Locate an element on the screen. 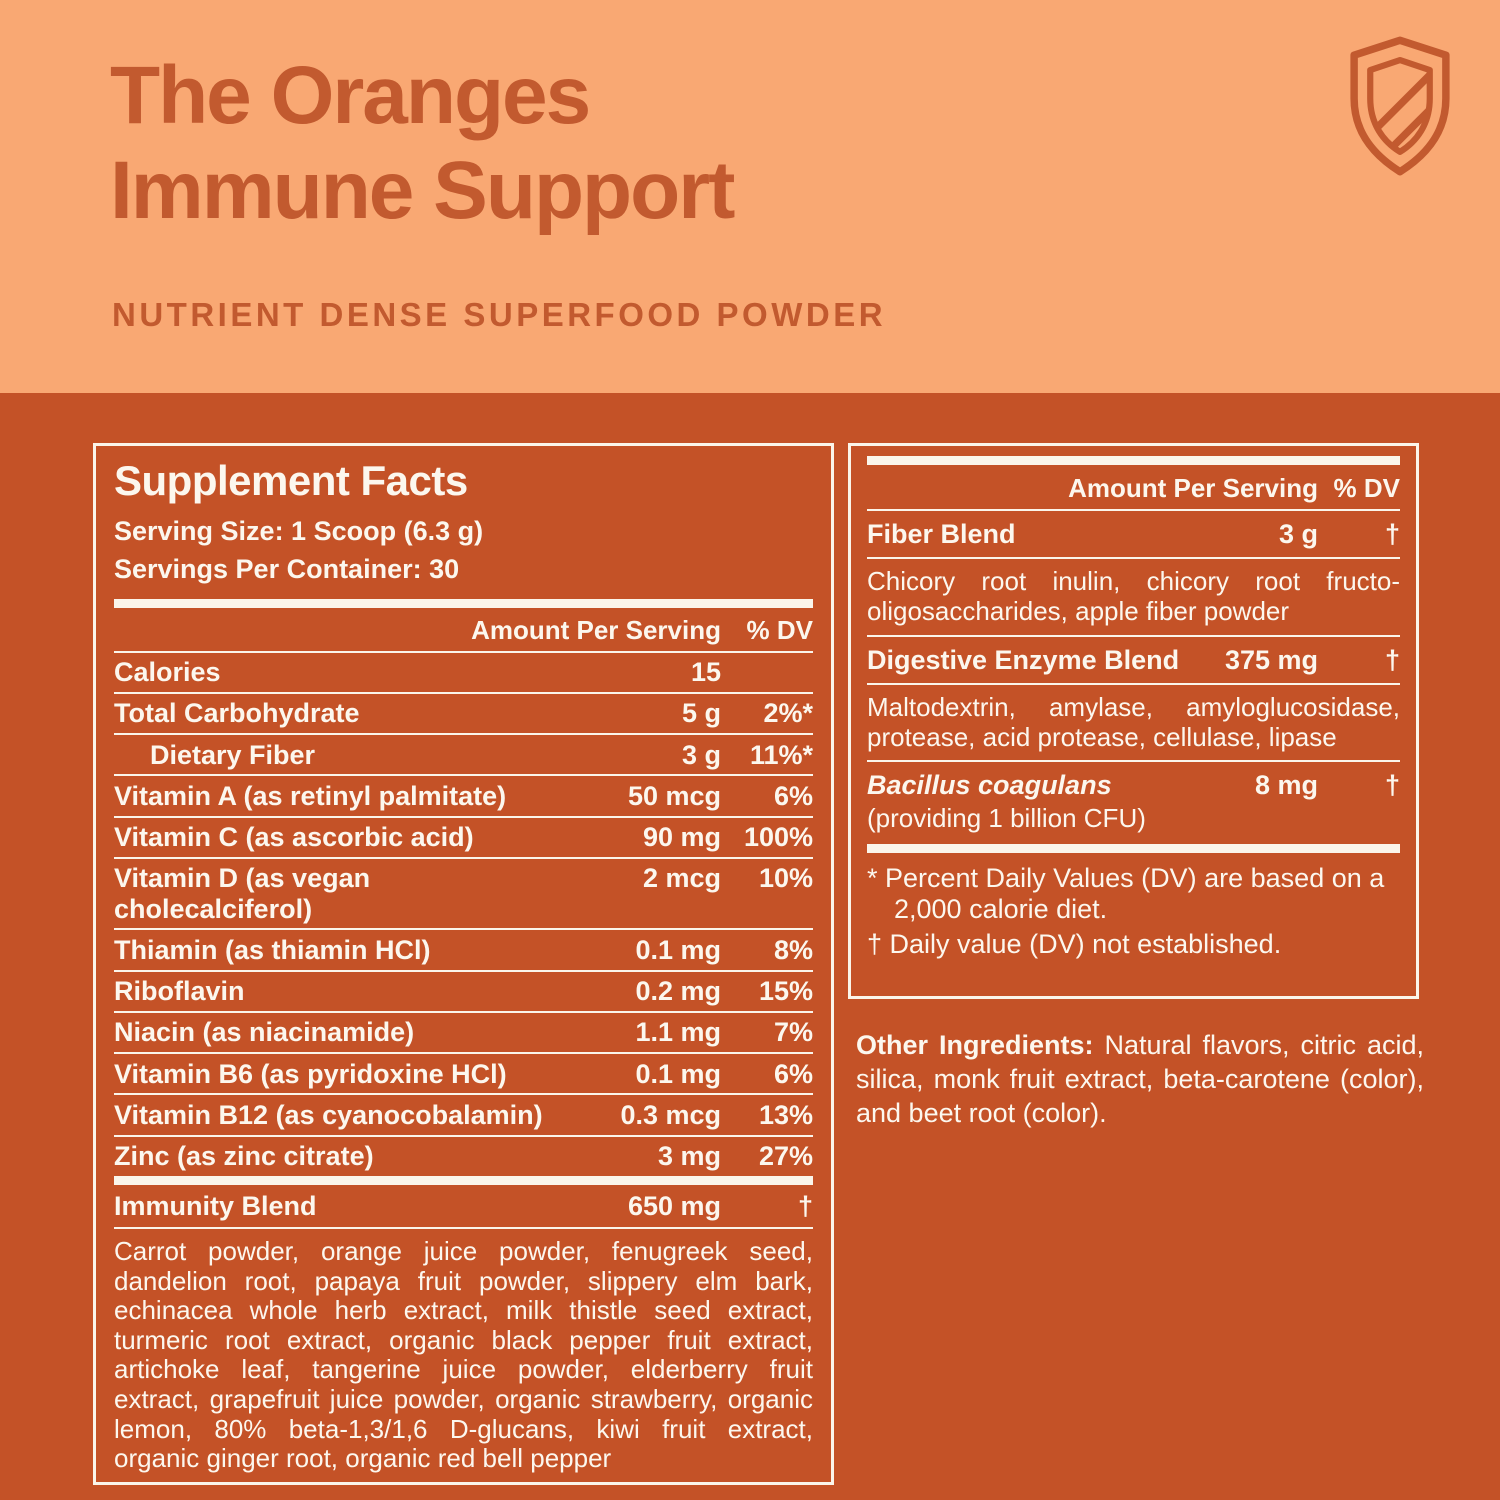  table-row: Riboflavin 0.2 mg 15% is located at coordinates (463, 990).